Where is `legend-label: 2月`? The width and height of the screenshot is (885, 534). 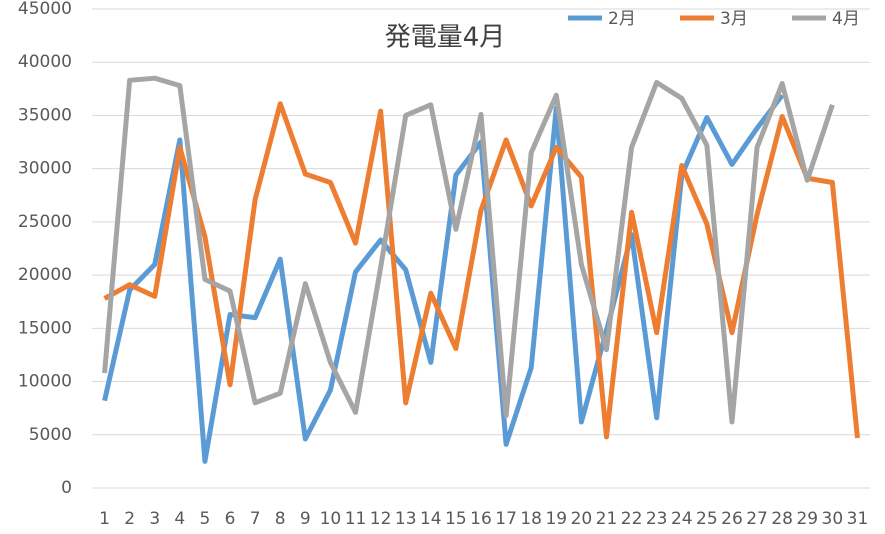
legend-label: 2月 is located at coordinates (622, 19).